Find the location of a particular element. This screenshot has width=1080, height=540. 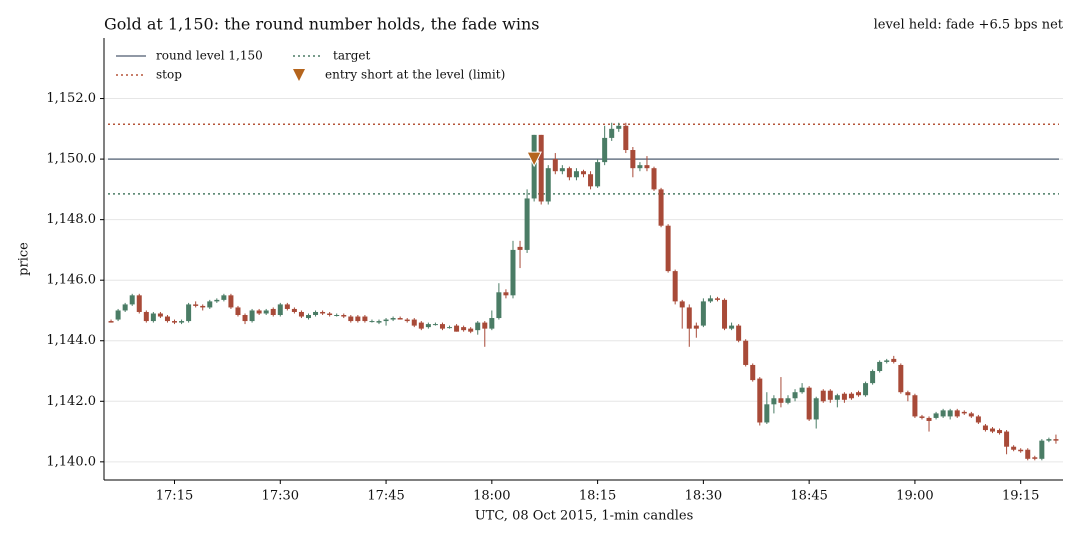

entry-marker is located at coordinates (534, 159).